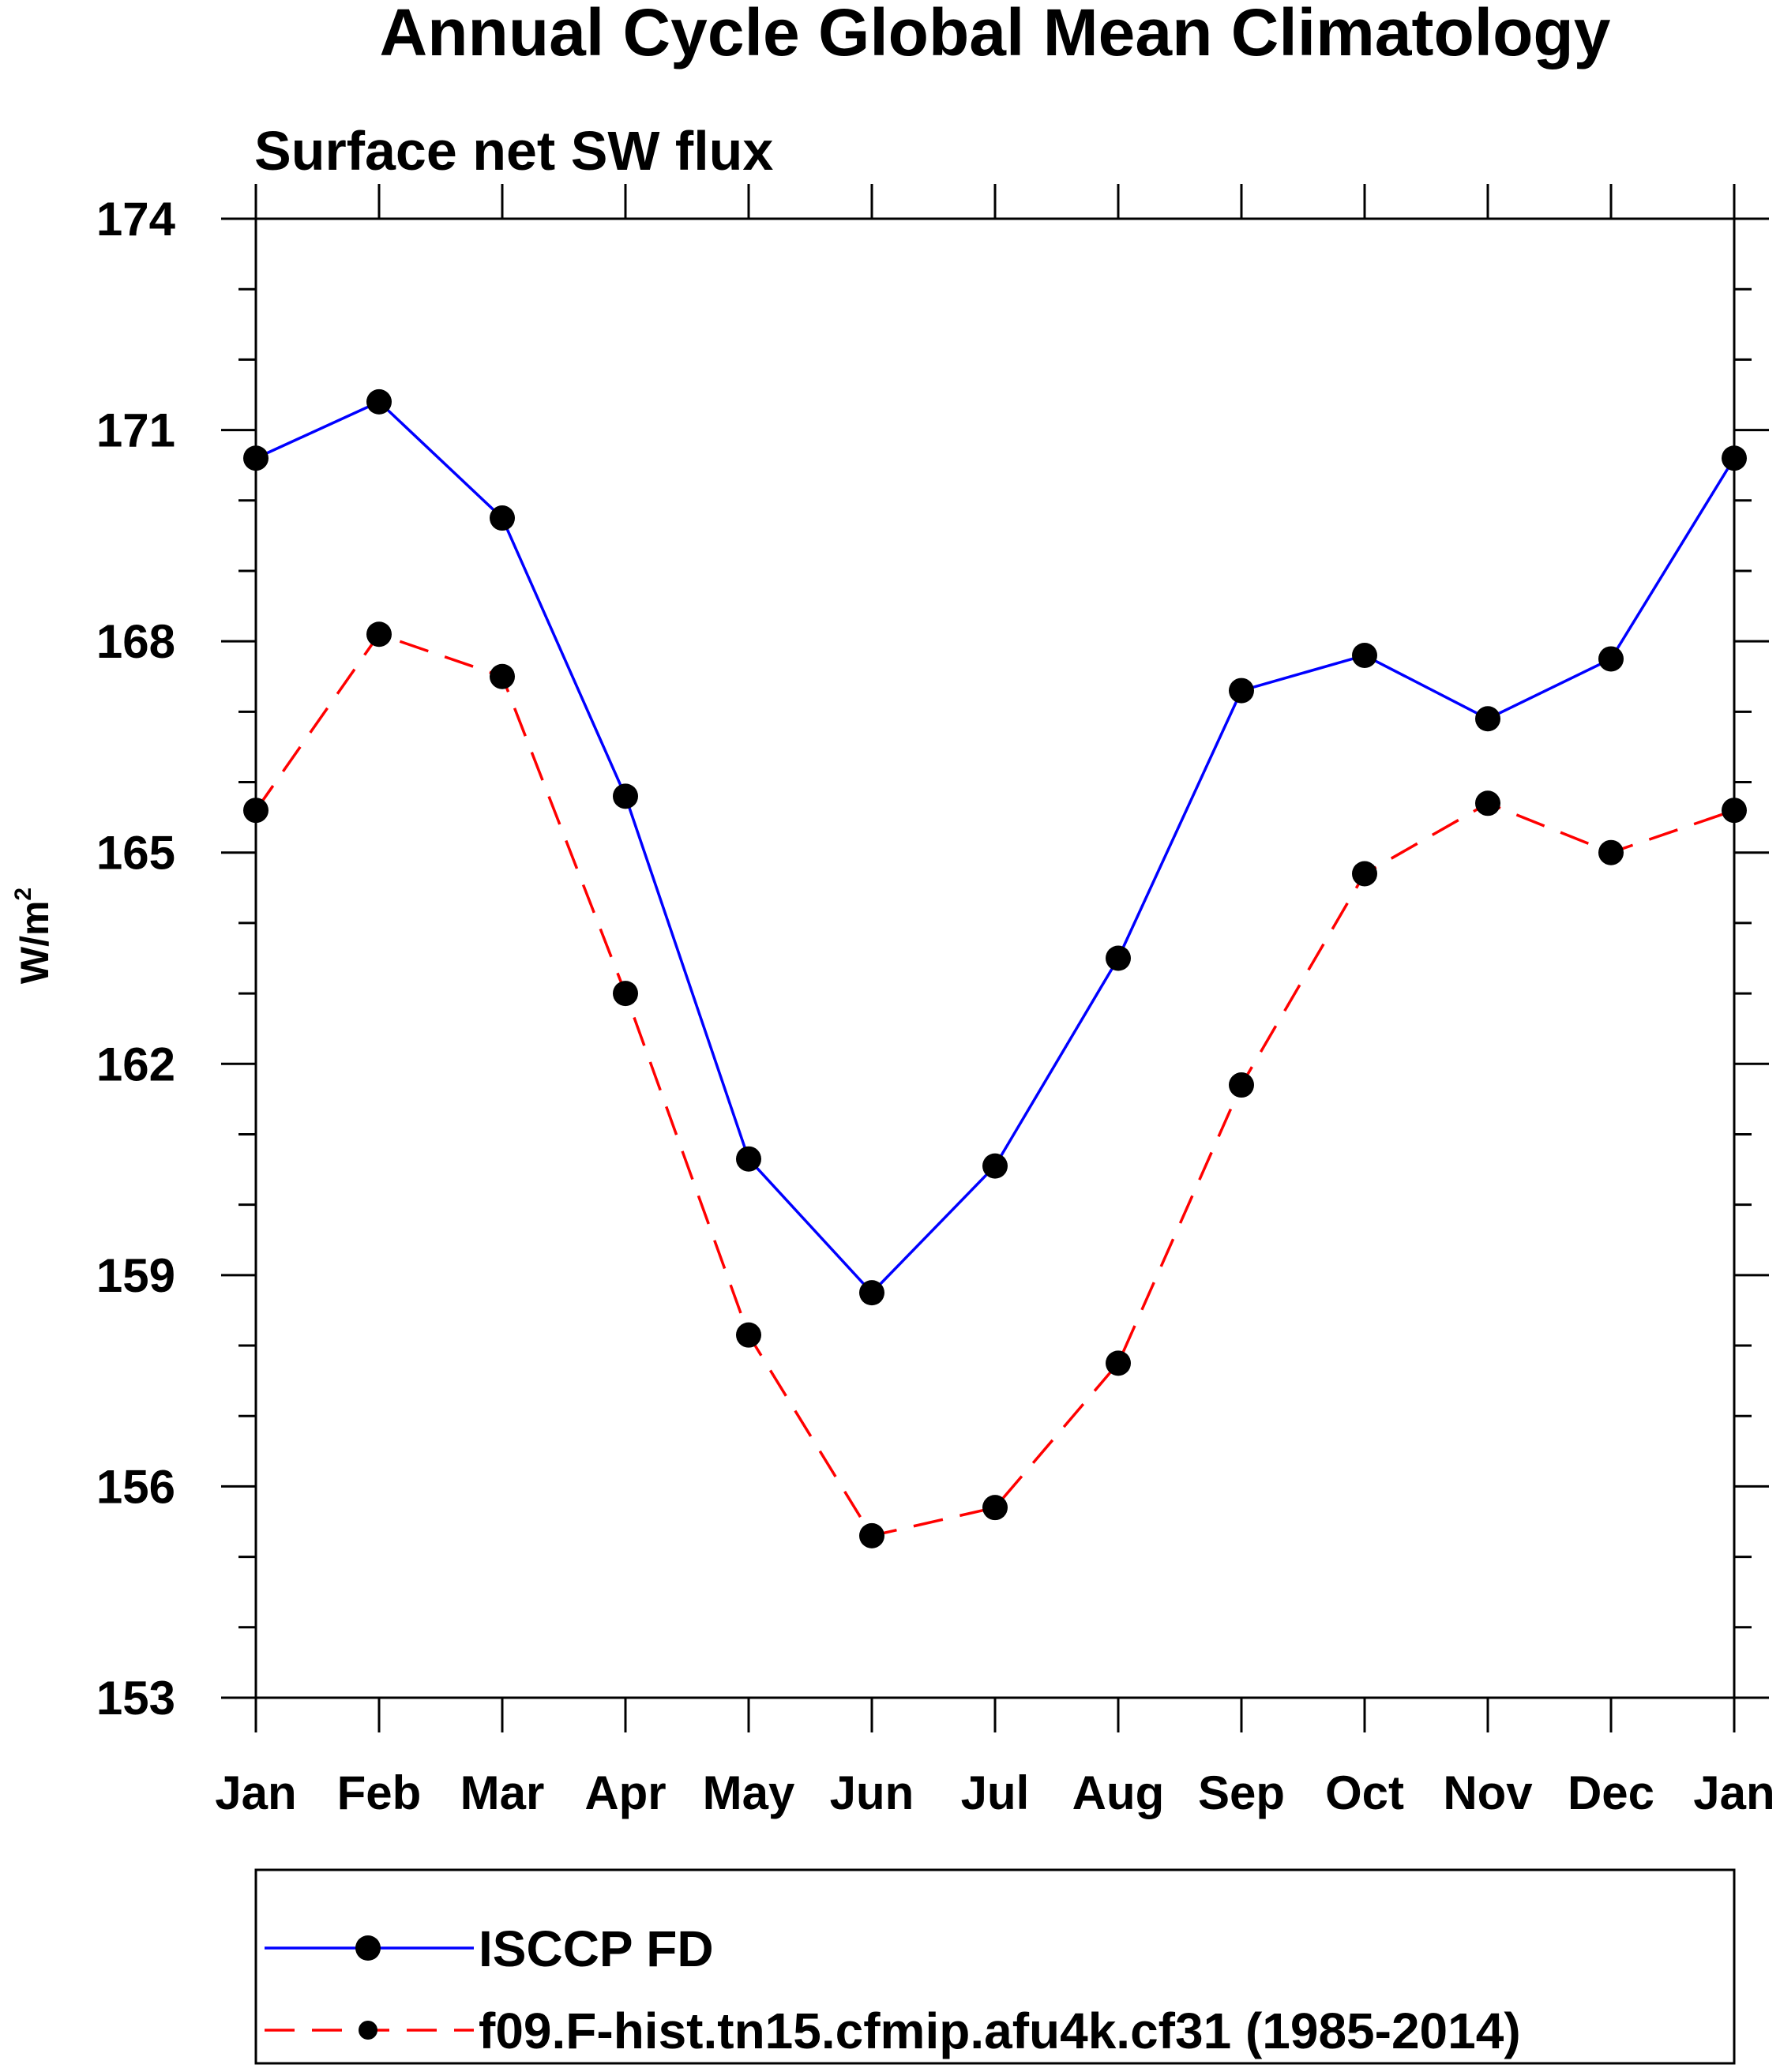 This screenshot has height=2072, width=1780. I want to click on y-tick-label: 153, so click(135, 1699).